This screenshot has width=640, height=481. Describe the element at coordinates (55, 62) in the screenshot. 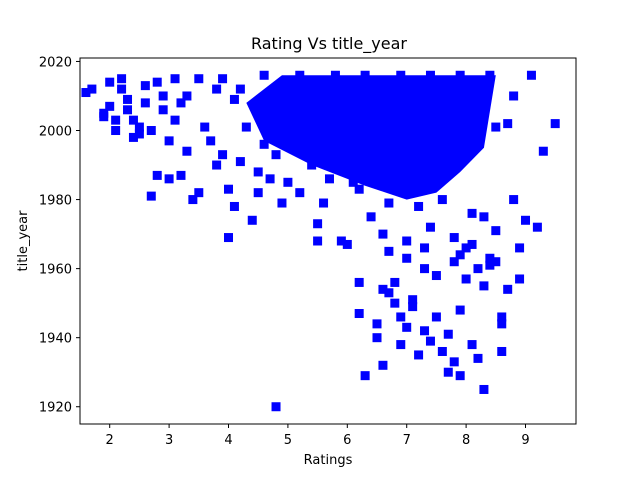

I see `y-tick-label: 2020` at that location.